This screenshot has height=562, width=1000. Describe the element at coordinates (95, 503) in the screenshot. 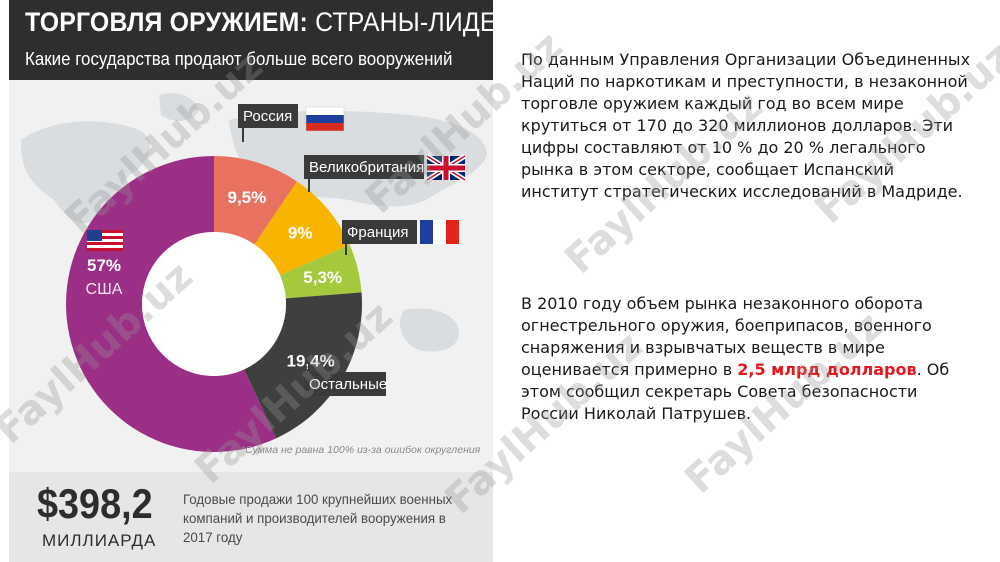

I see `total-sales-value: $398,2` at that location.